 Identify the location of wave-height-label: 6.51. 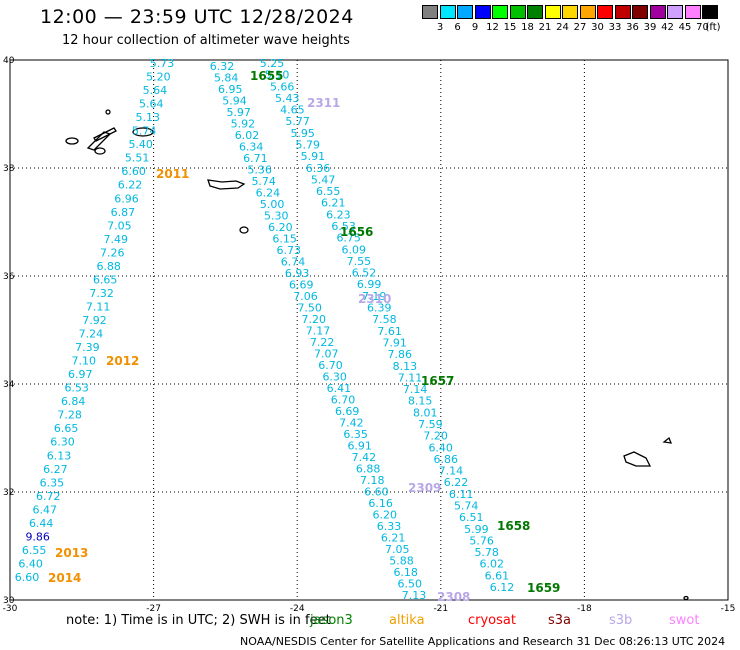
(471, 517).